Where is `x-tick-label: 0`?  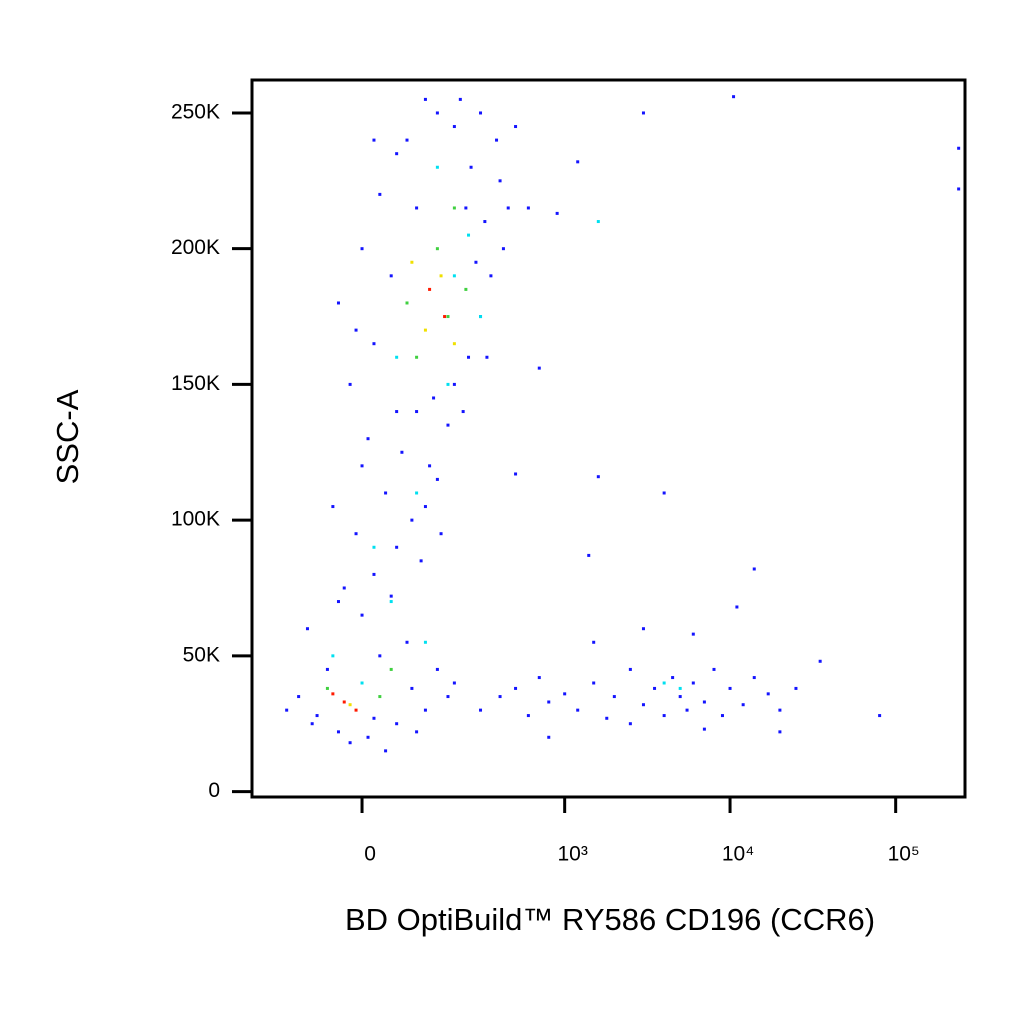 x-tick-label: 0 is located at coordinates (370, 854).